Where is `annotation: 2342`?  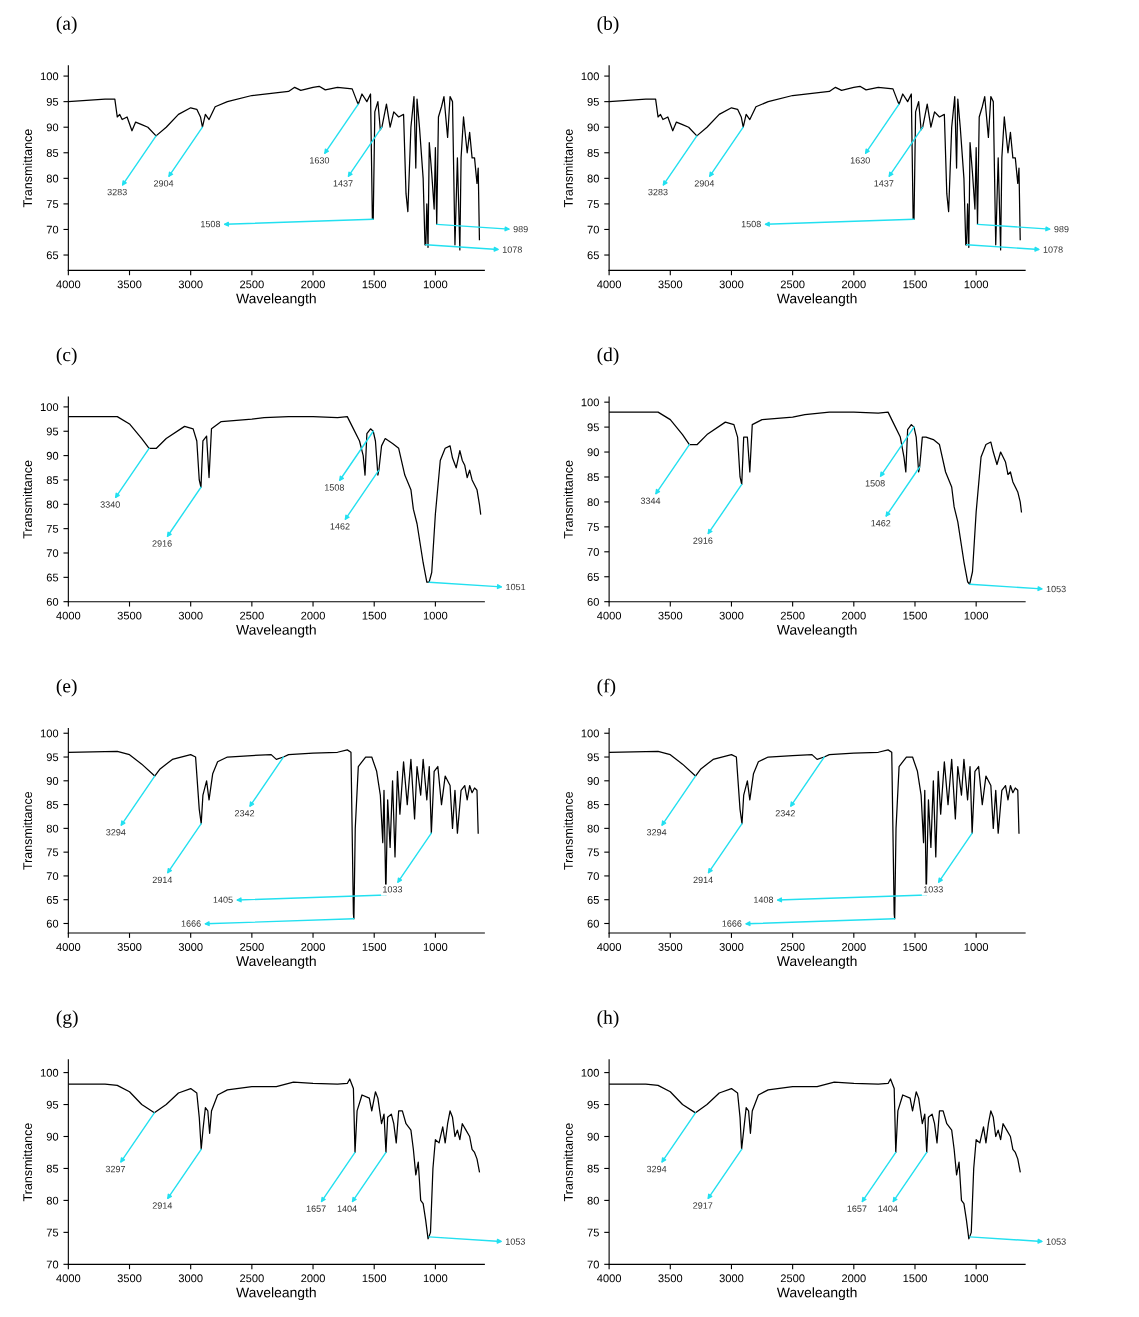
annotation: 2342 is located at coordinates (244, 813).